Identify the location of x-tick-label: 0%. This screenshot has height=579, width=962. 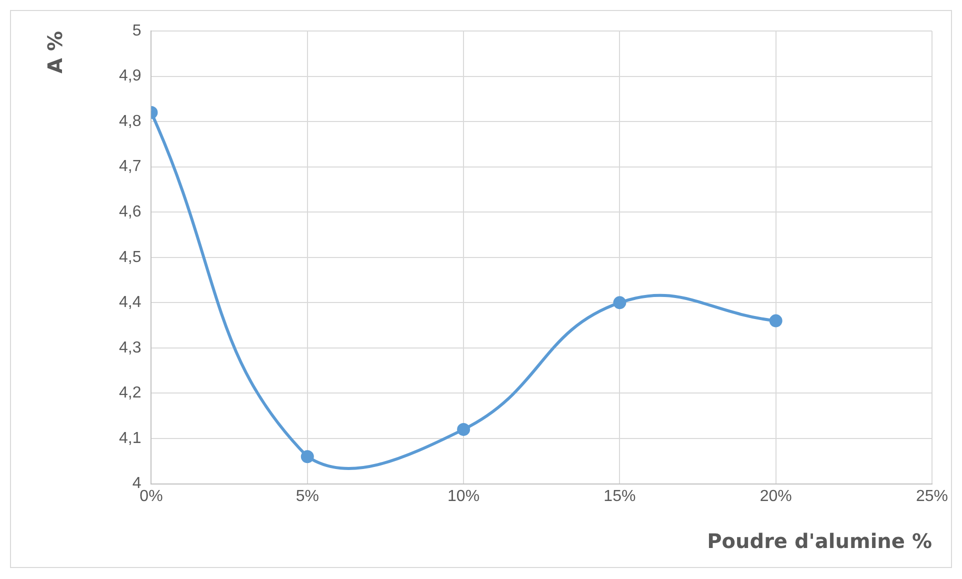
(151, 496).